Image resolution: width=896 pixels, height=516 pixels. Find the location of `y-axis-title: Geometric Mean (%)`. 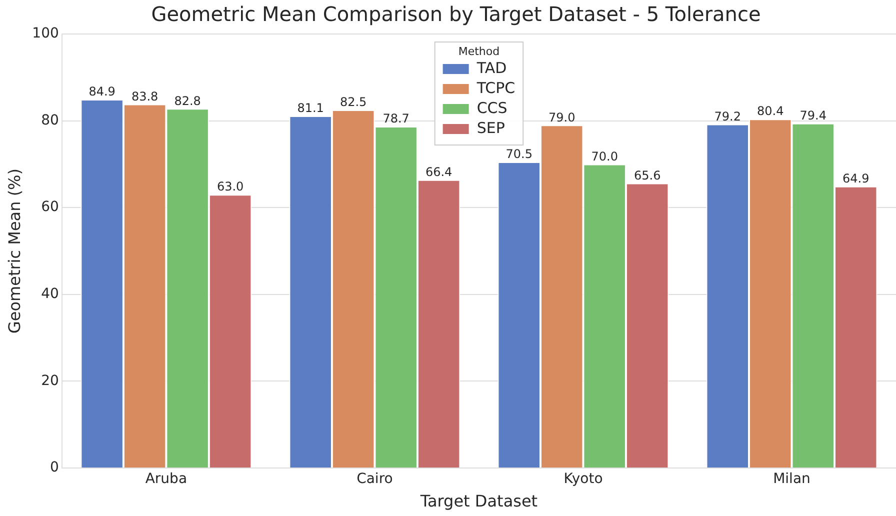

y-axis-title: Geometric Mean (%) is located at coordinates (14, 251).